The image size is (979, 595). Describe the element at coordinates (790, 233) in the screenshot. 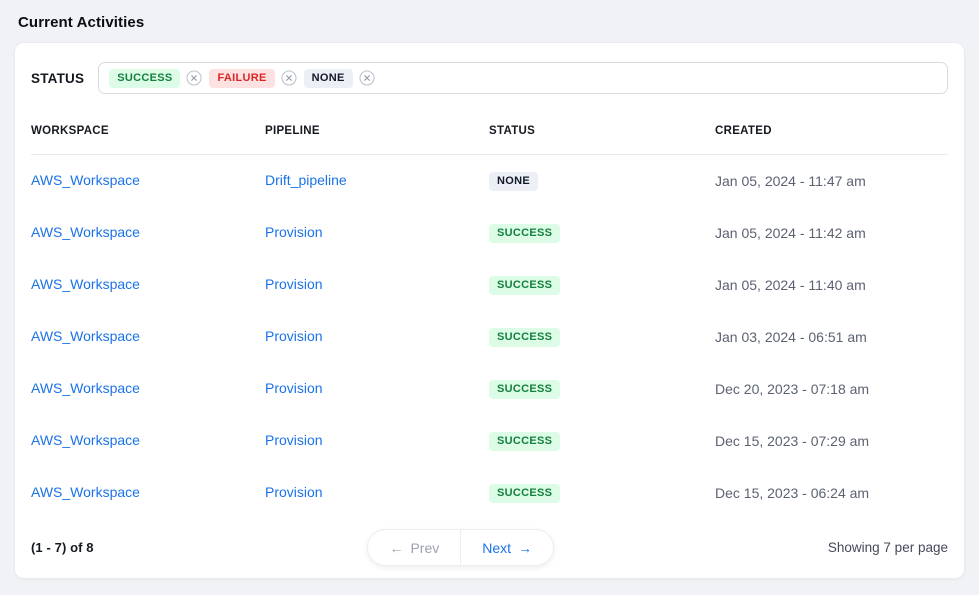

I see `created-cell: Jan 05, 2024 - 11:42 am` at that location.